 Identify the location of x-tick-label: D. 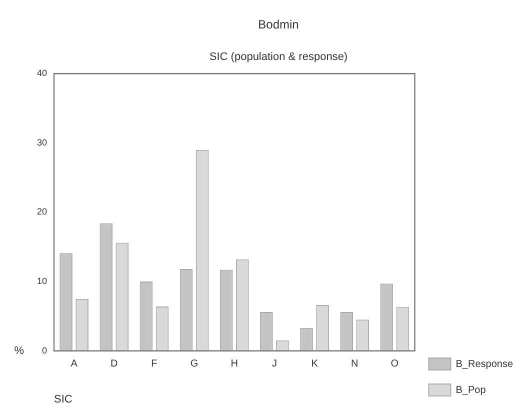
(114, 364).